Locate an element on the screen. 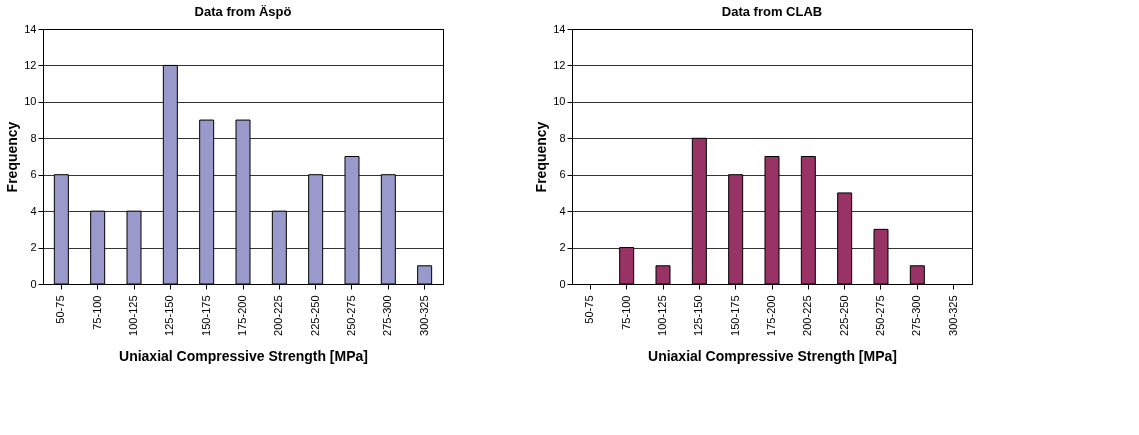 The height and width of the screenshot is (435, 1139). chart-title: Data from CLAB is located at coordinates (772, 11).